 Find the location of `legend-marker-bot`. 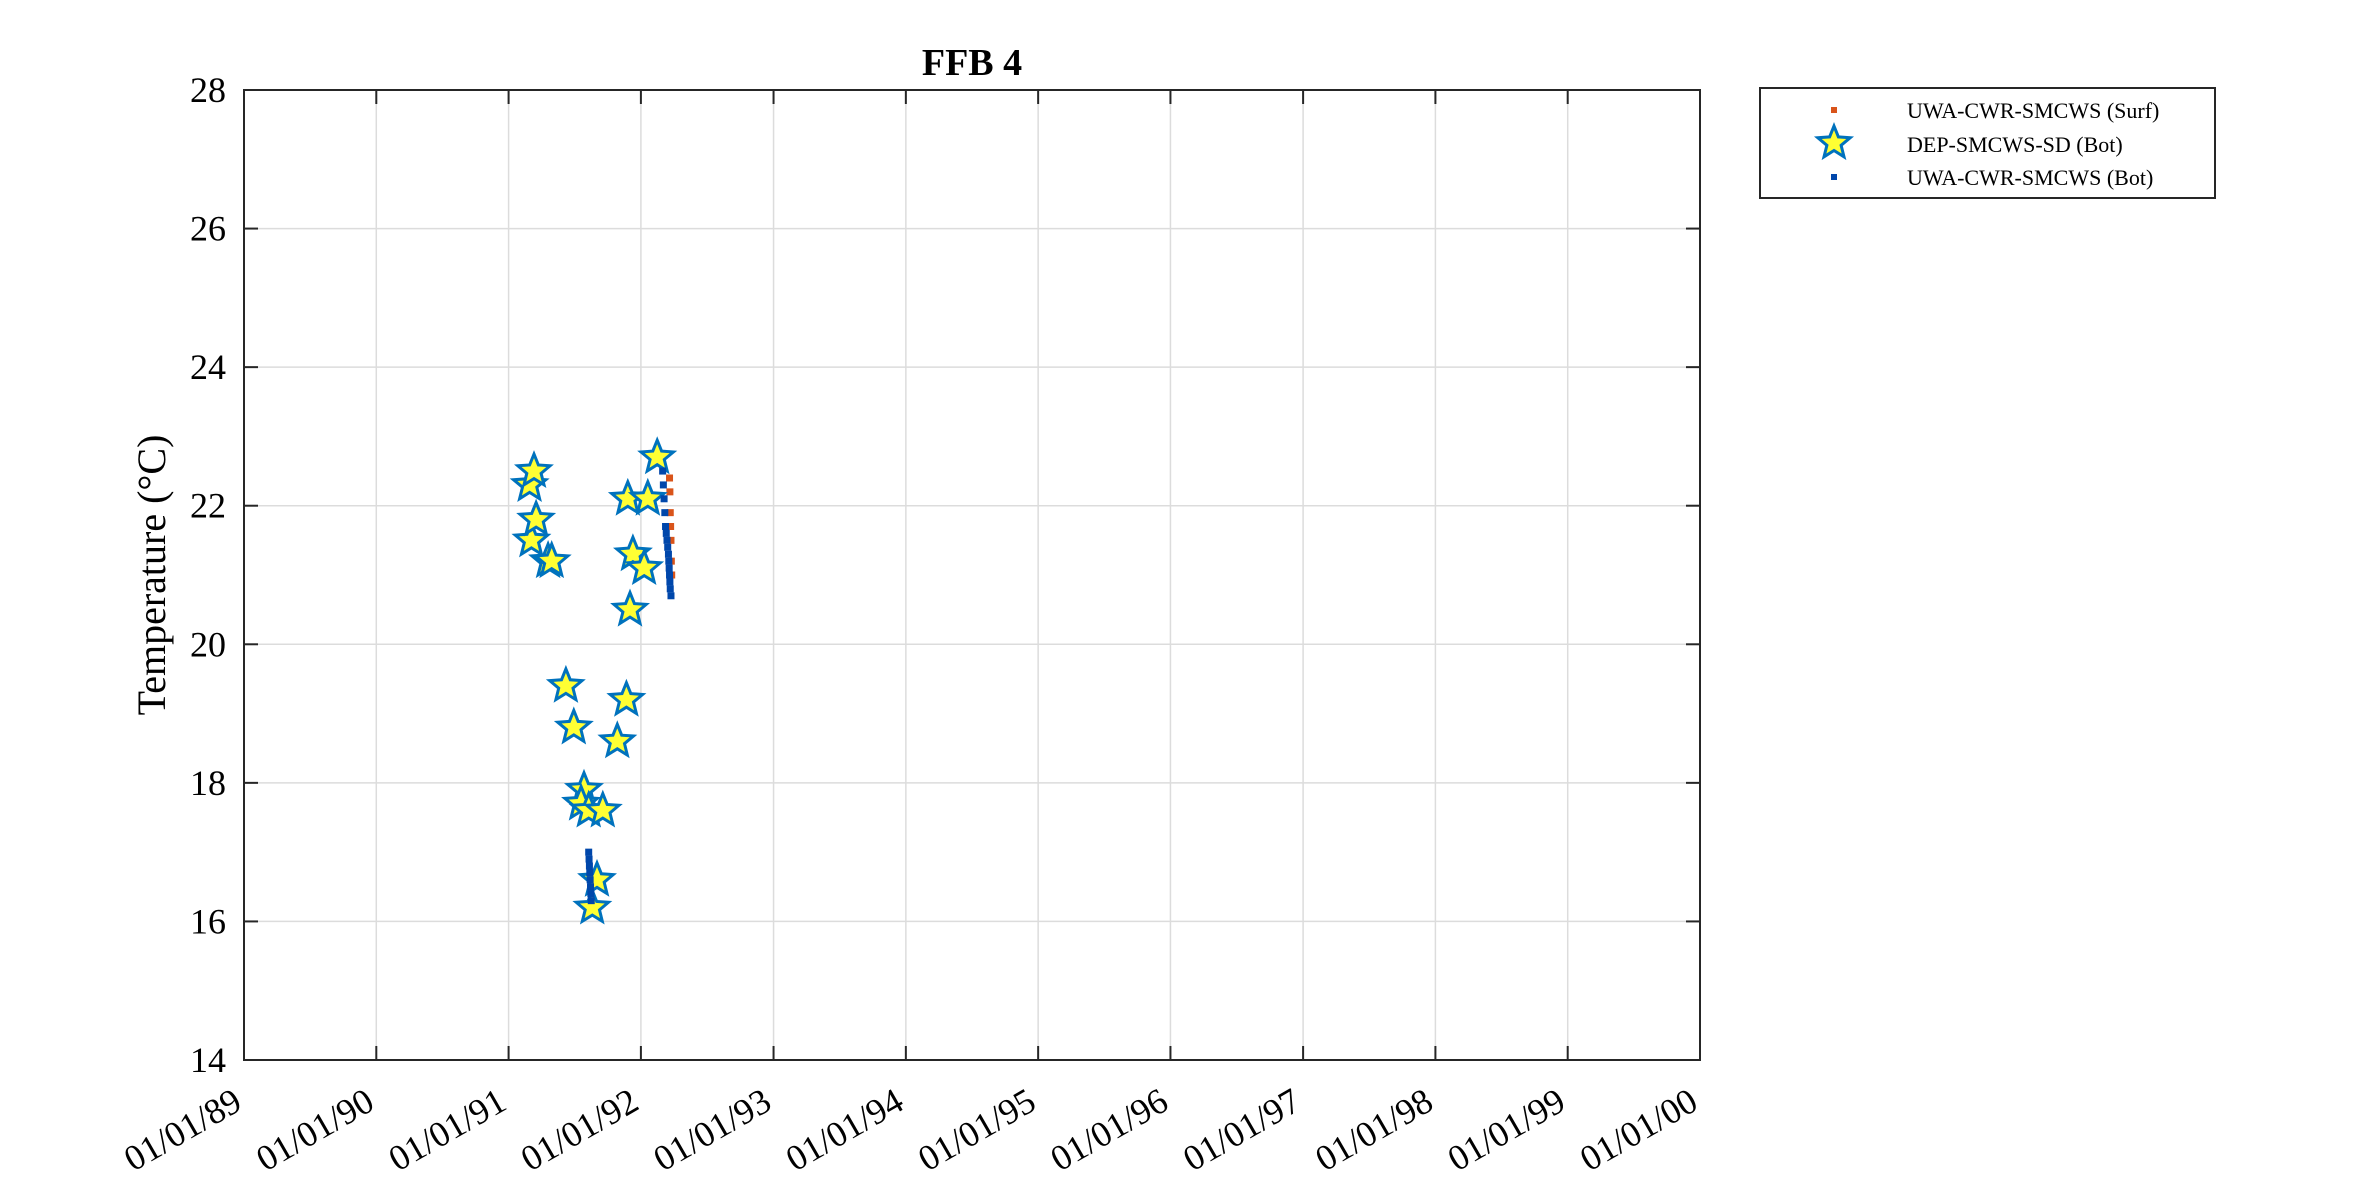

legend-marker-bot is located at coordinates (1834, 177).